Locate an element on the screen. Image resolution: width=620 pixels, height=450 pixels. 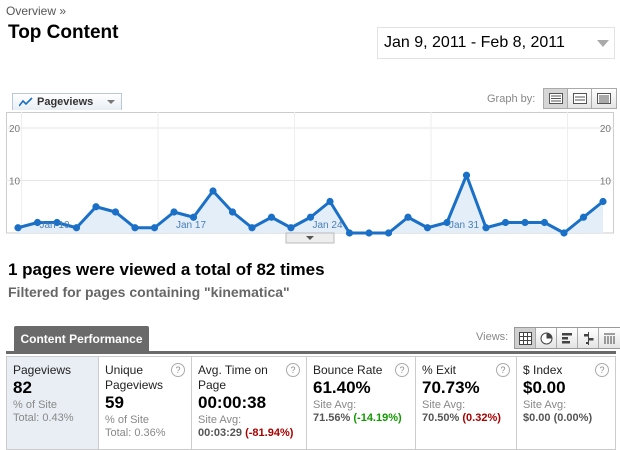
graph-by-week-button is located at coordinates (580, 98).